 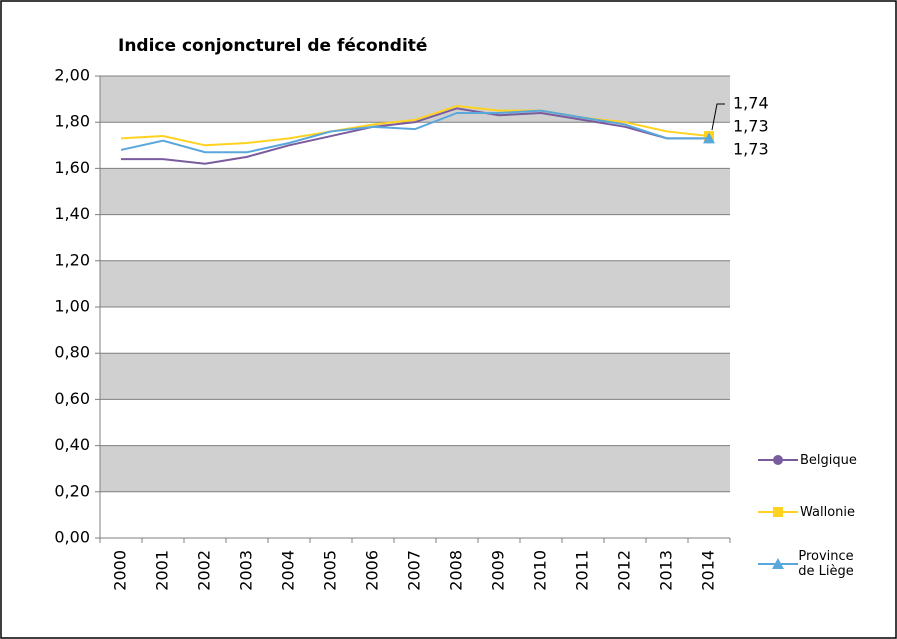 What do you see at coordinates (288, 570) in the screenshot?
I see `x-tick-label: 2004` at bounding box center [288, 570].